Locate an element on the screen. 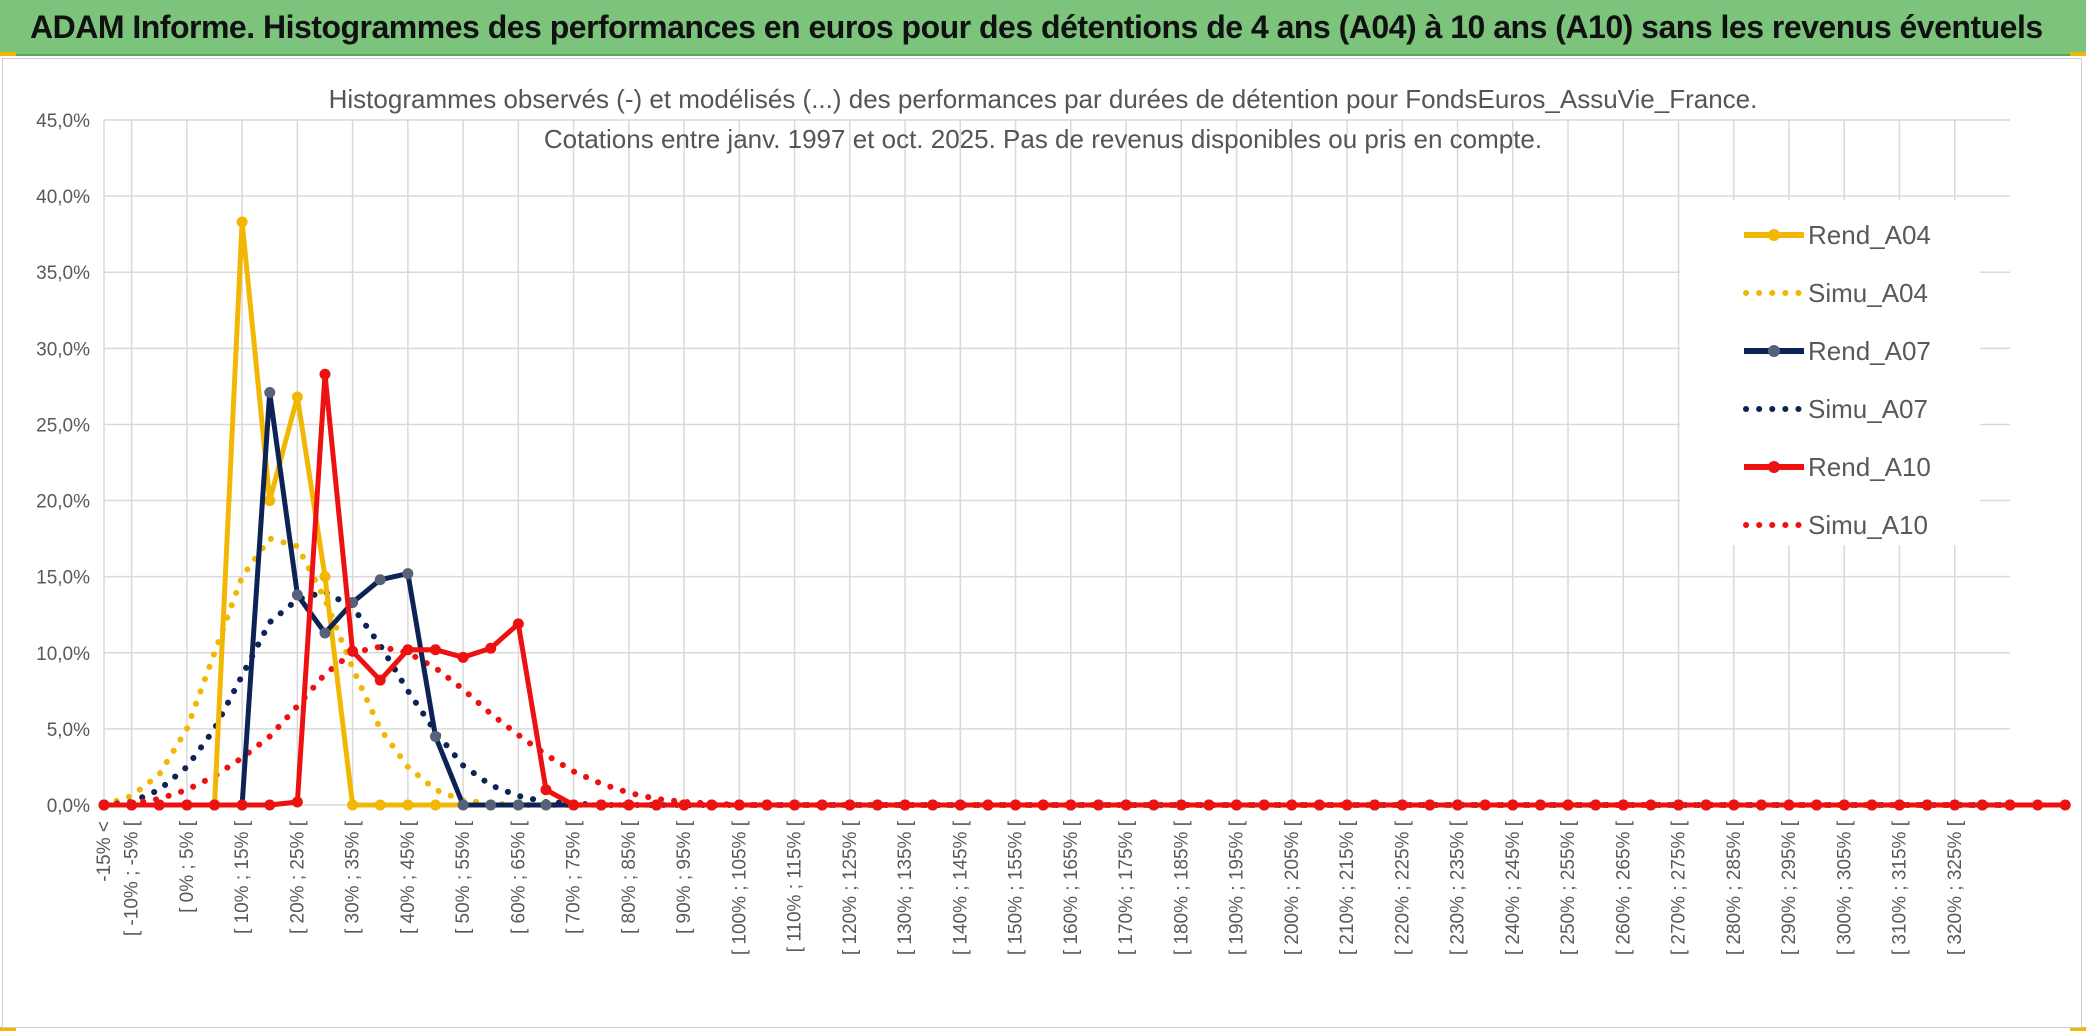 The height and width of the screenshot is (1033, 2086). x-tick-label: [ 310% ; 315% [ is located at coordinates (1900, 887).